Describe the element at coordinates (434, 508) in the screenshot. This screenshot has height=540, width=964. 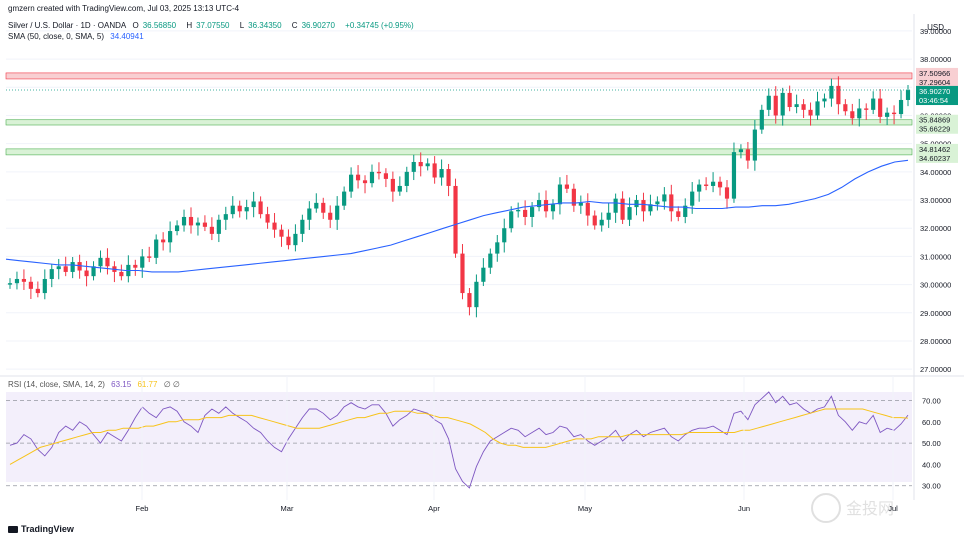
I see `x-tick-label: Apr` at that location.